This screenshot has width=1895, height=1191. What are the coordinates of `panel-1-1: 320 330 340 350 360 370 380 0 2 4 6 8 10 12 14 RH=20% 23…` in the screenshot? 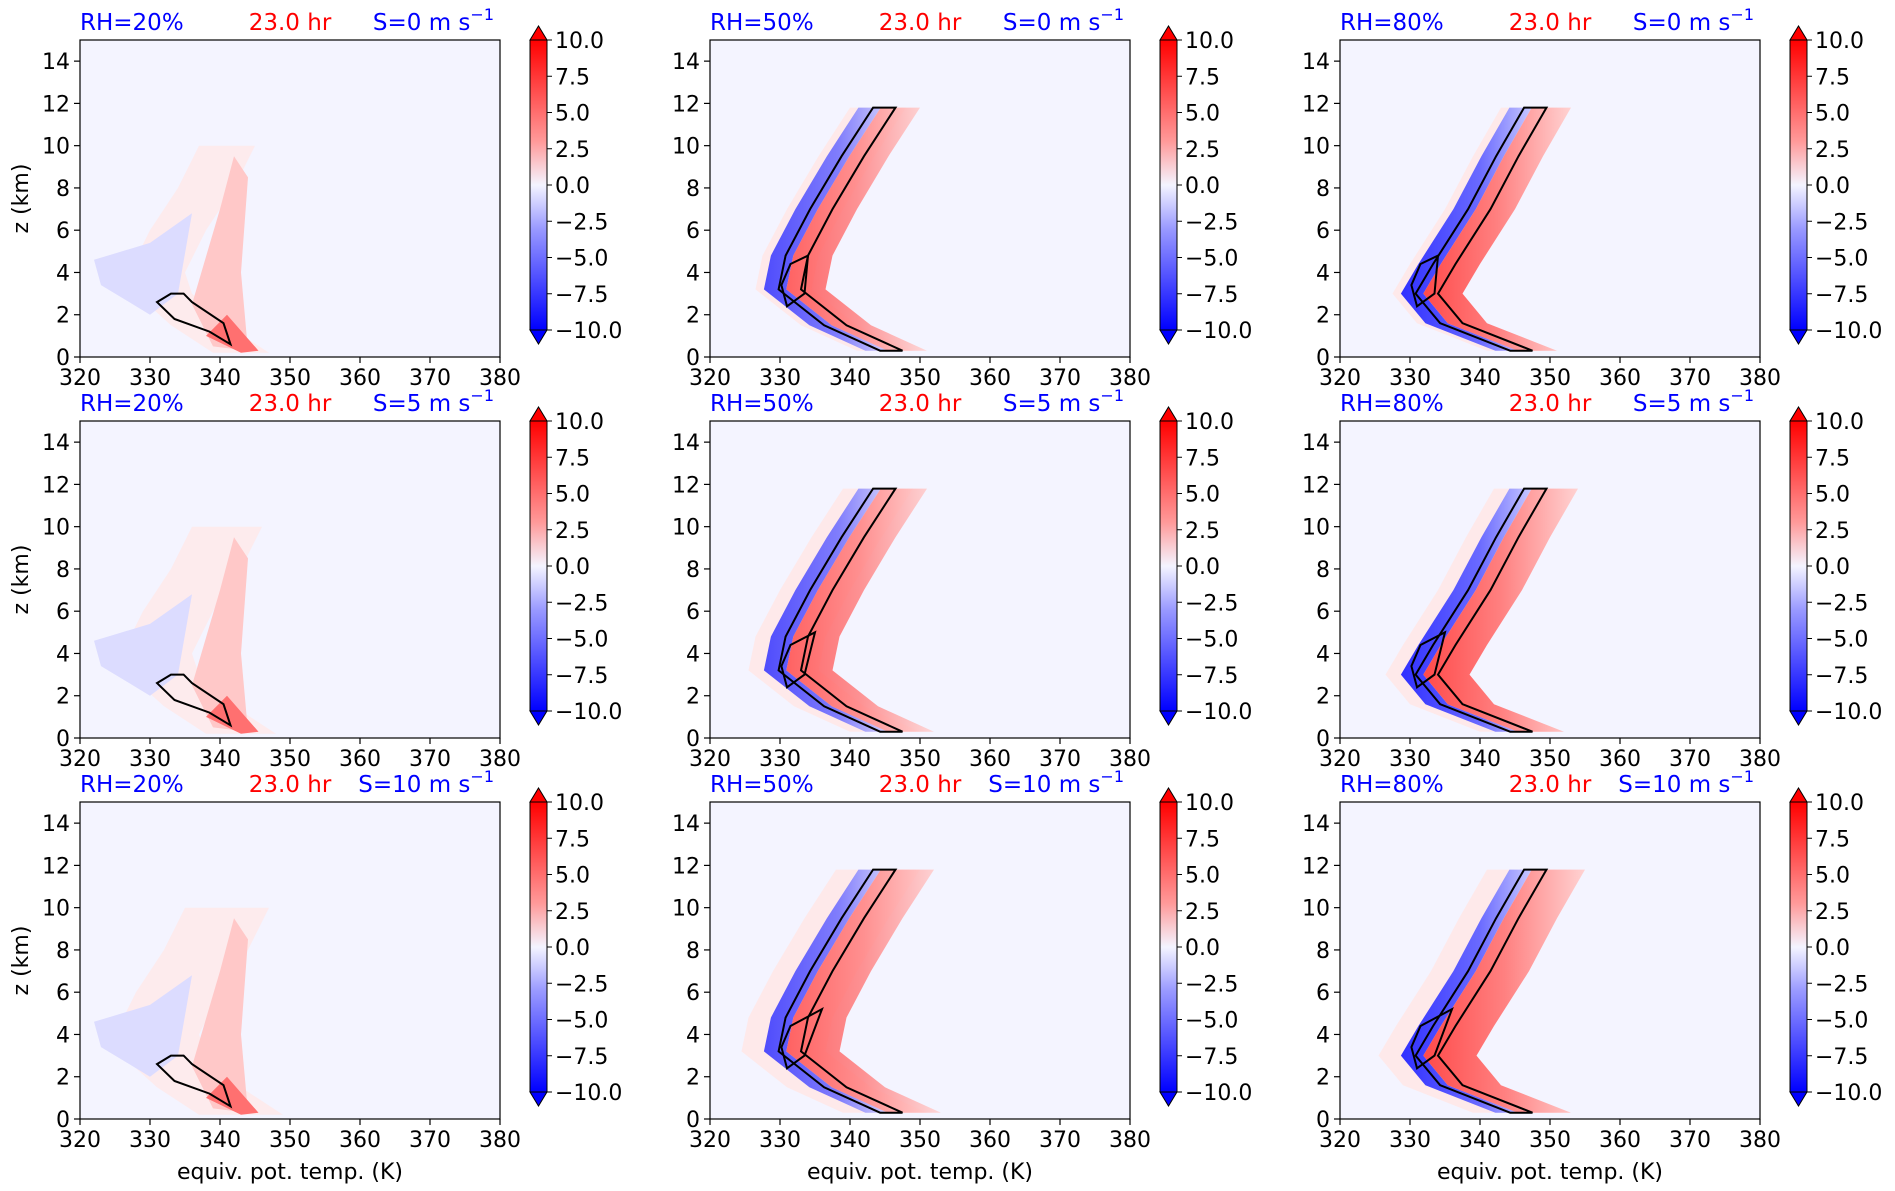 It's located at (315, 198).